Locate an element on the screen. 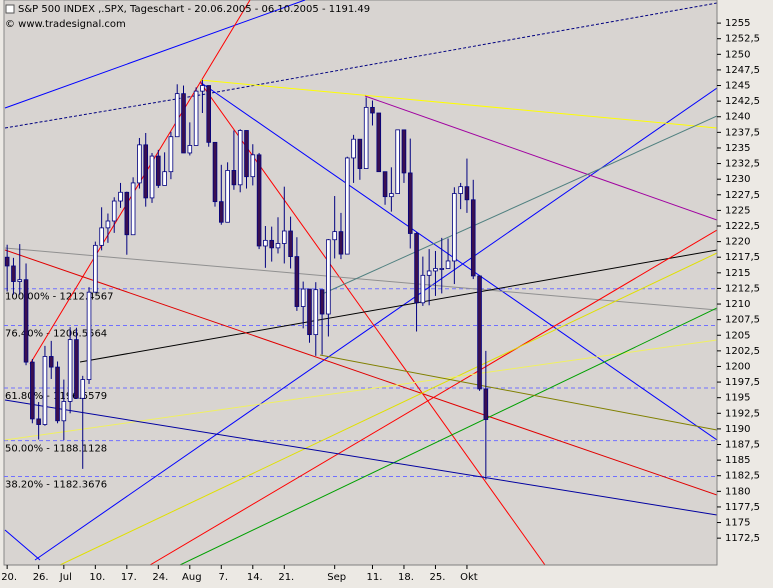 Image resolution: width=773 pixels, height=588 pixels. x-tick-label: 20. is located at coordinates (9, 577).